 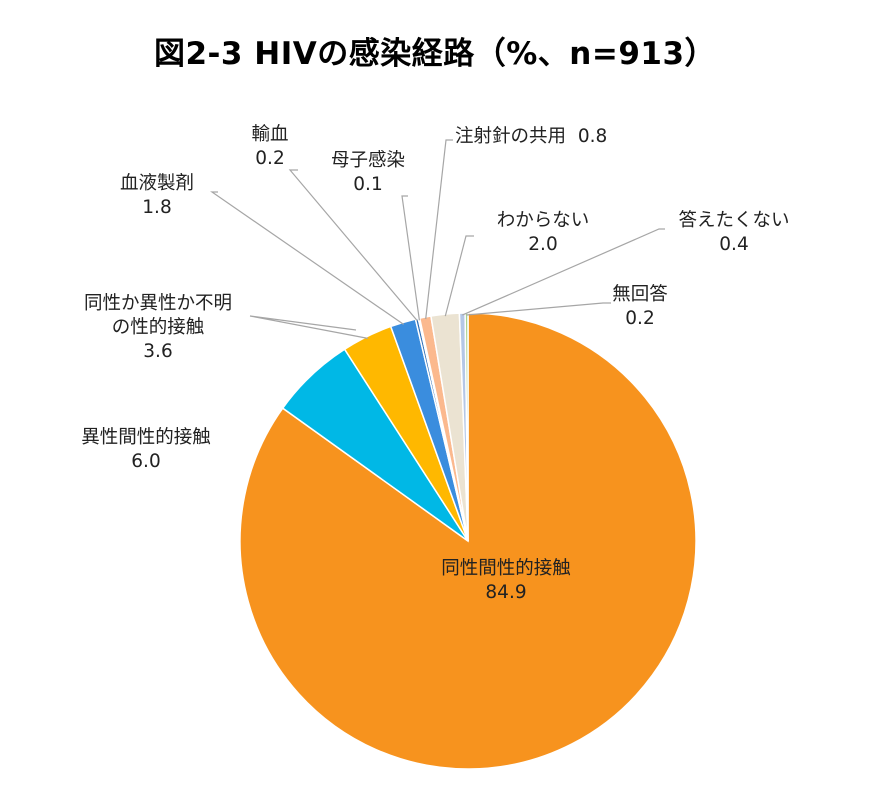 What do you see at coordinates (158, 303) in the screenshot?
I see `slice-name-line-1: 同性か異性か不明` at bounding box center [158, 303].